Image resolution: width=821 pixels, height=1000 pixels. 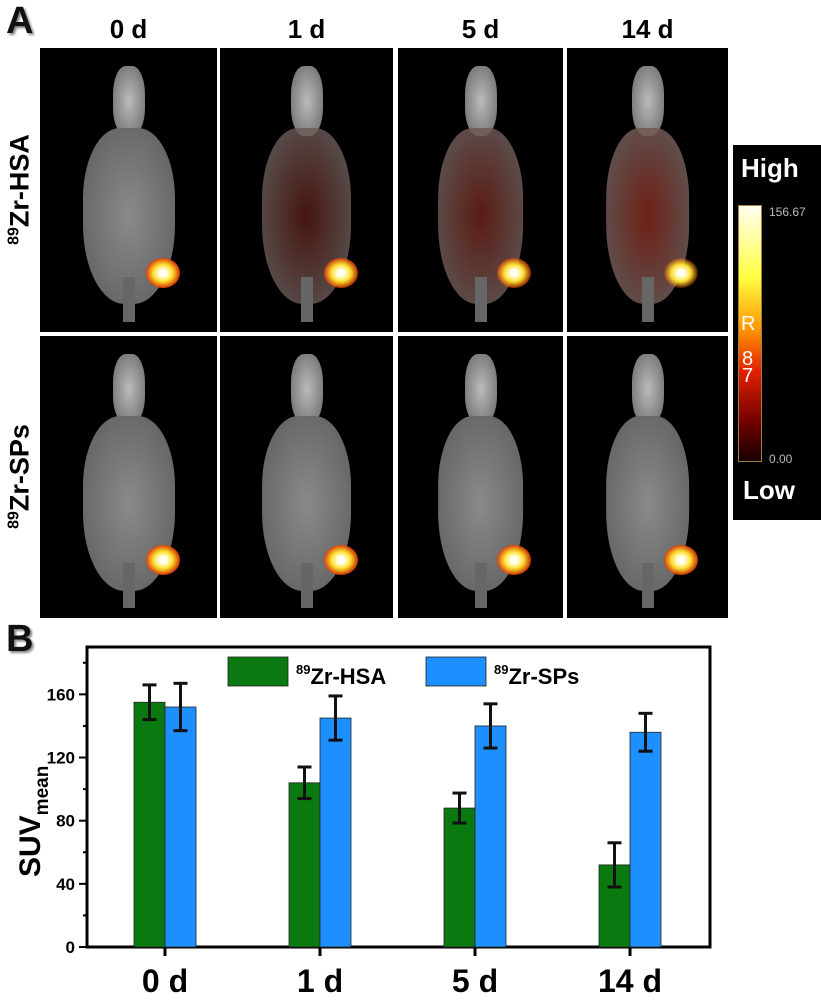 I want to click on tracer-name: Zr-SPs, so click(x=19, y=468).